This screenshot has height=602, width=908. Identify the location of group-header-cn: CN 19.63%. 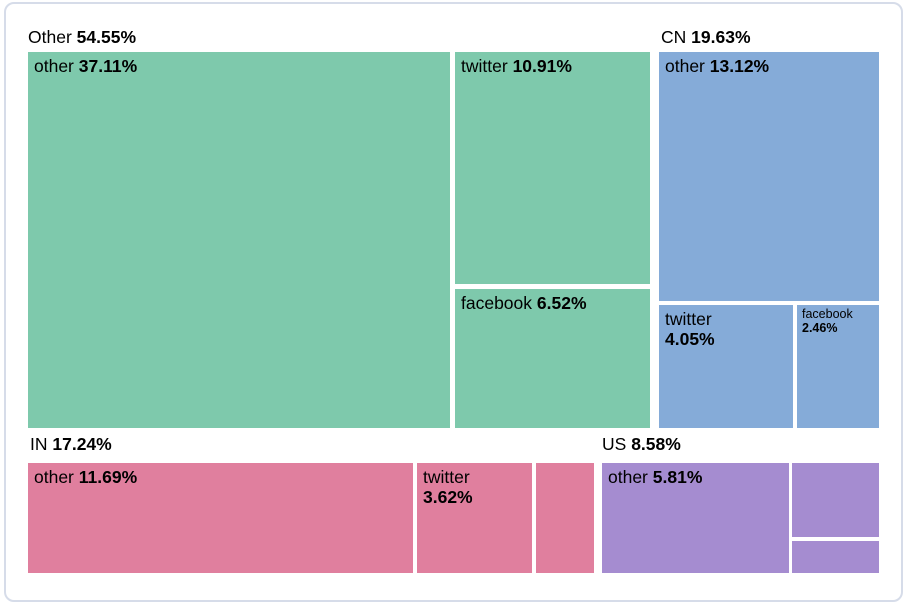
(706, 37).